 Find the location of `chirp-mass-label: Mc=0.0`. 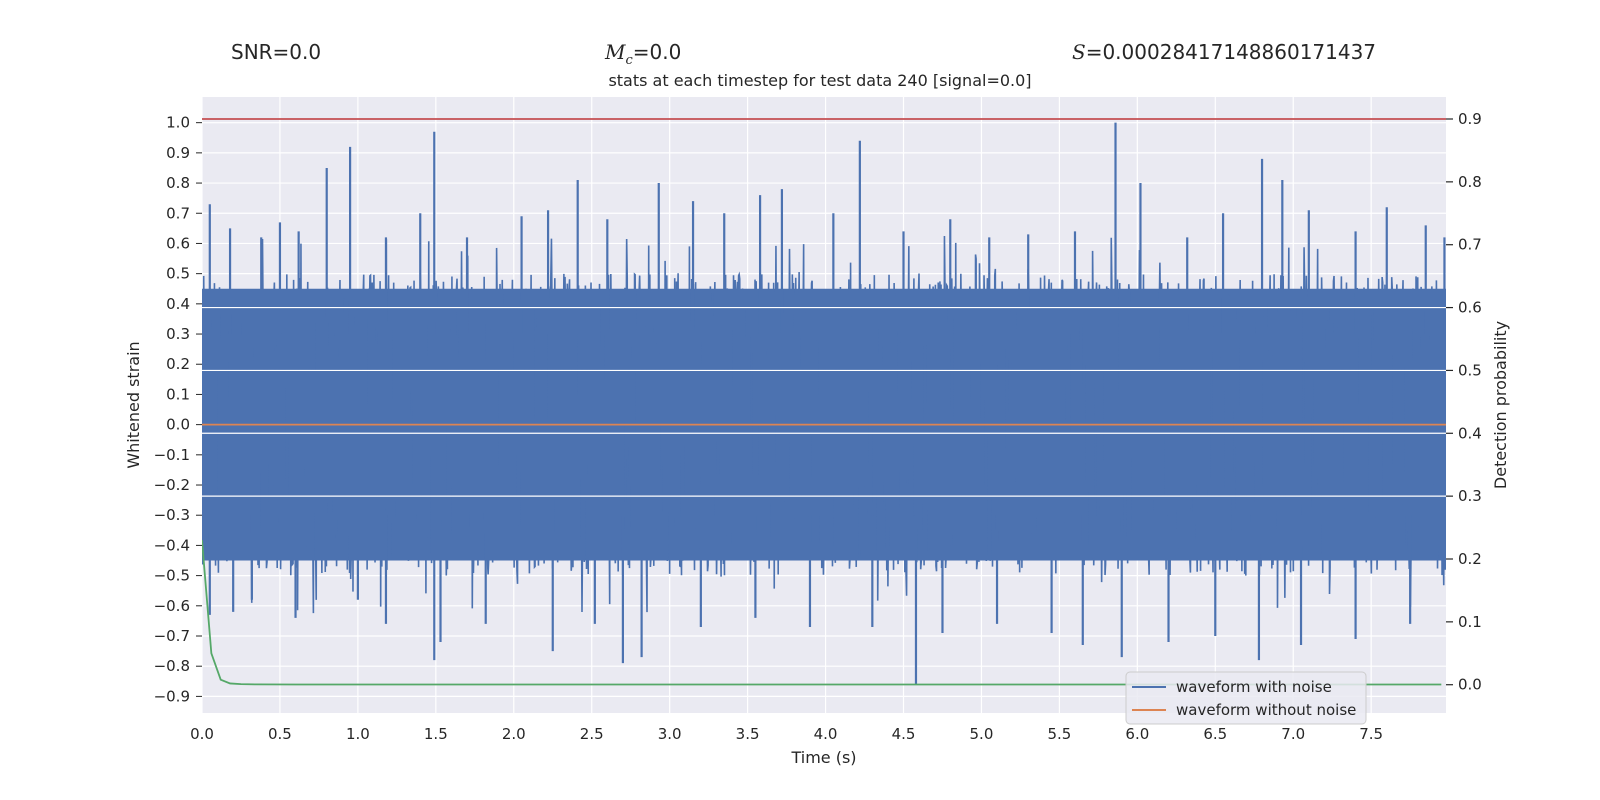

chirp-mass-label: Mc=0.0 is located at coordinates (643, 54).